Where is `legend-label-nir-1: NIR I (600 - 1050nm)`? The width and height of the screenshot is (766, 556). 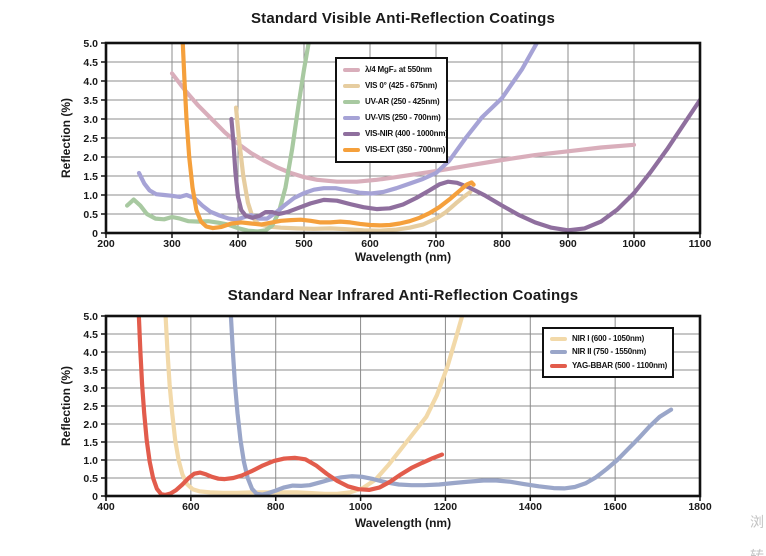 legend-label-nir-1: NIR I (600 - 1050nm) is located at coordinates (608, 338).